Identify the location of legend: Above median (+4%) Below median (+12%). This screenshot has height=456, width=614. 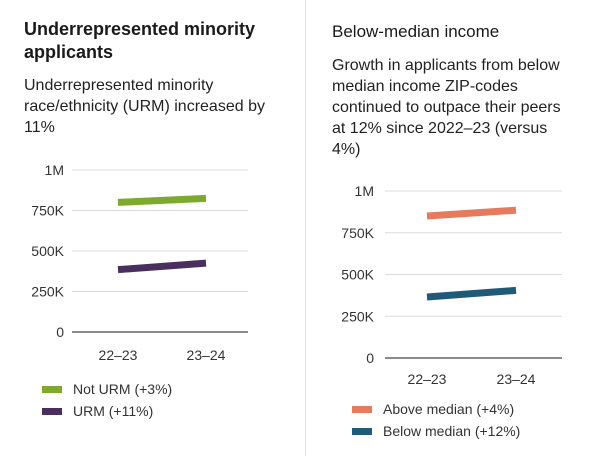
(436, 420).